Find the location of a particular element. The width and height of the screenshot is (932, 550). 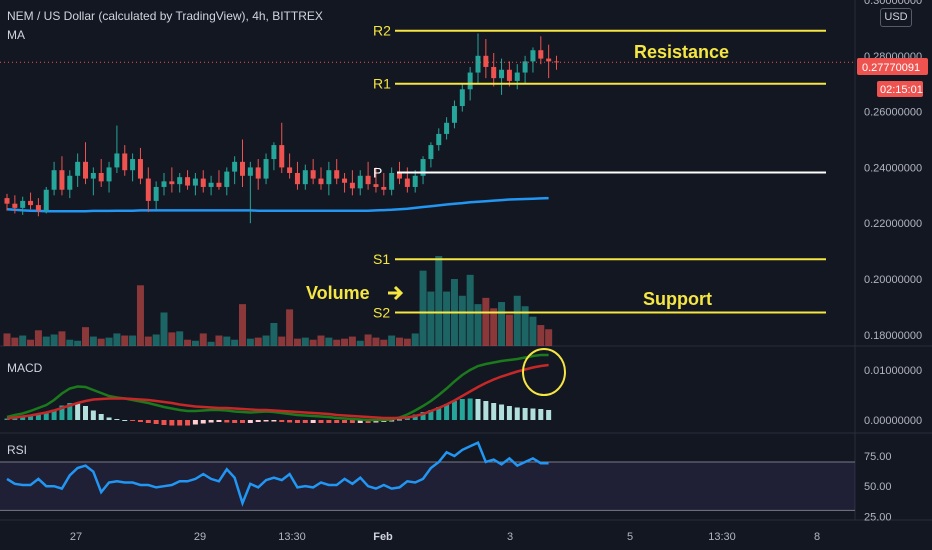

rsi-band-fill is located at coordinates (427, 486).